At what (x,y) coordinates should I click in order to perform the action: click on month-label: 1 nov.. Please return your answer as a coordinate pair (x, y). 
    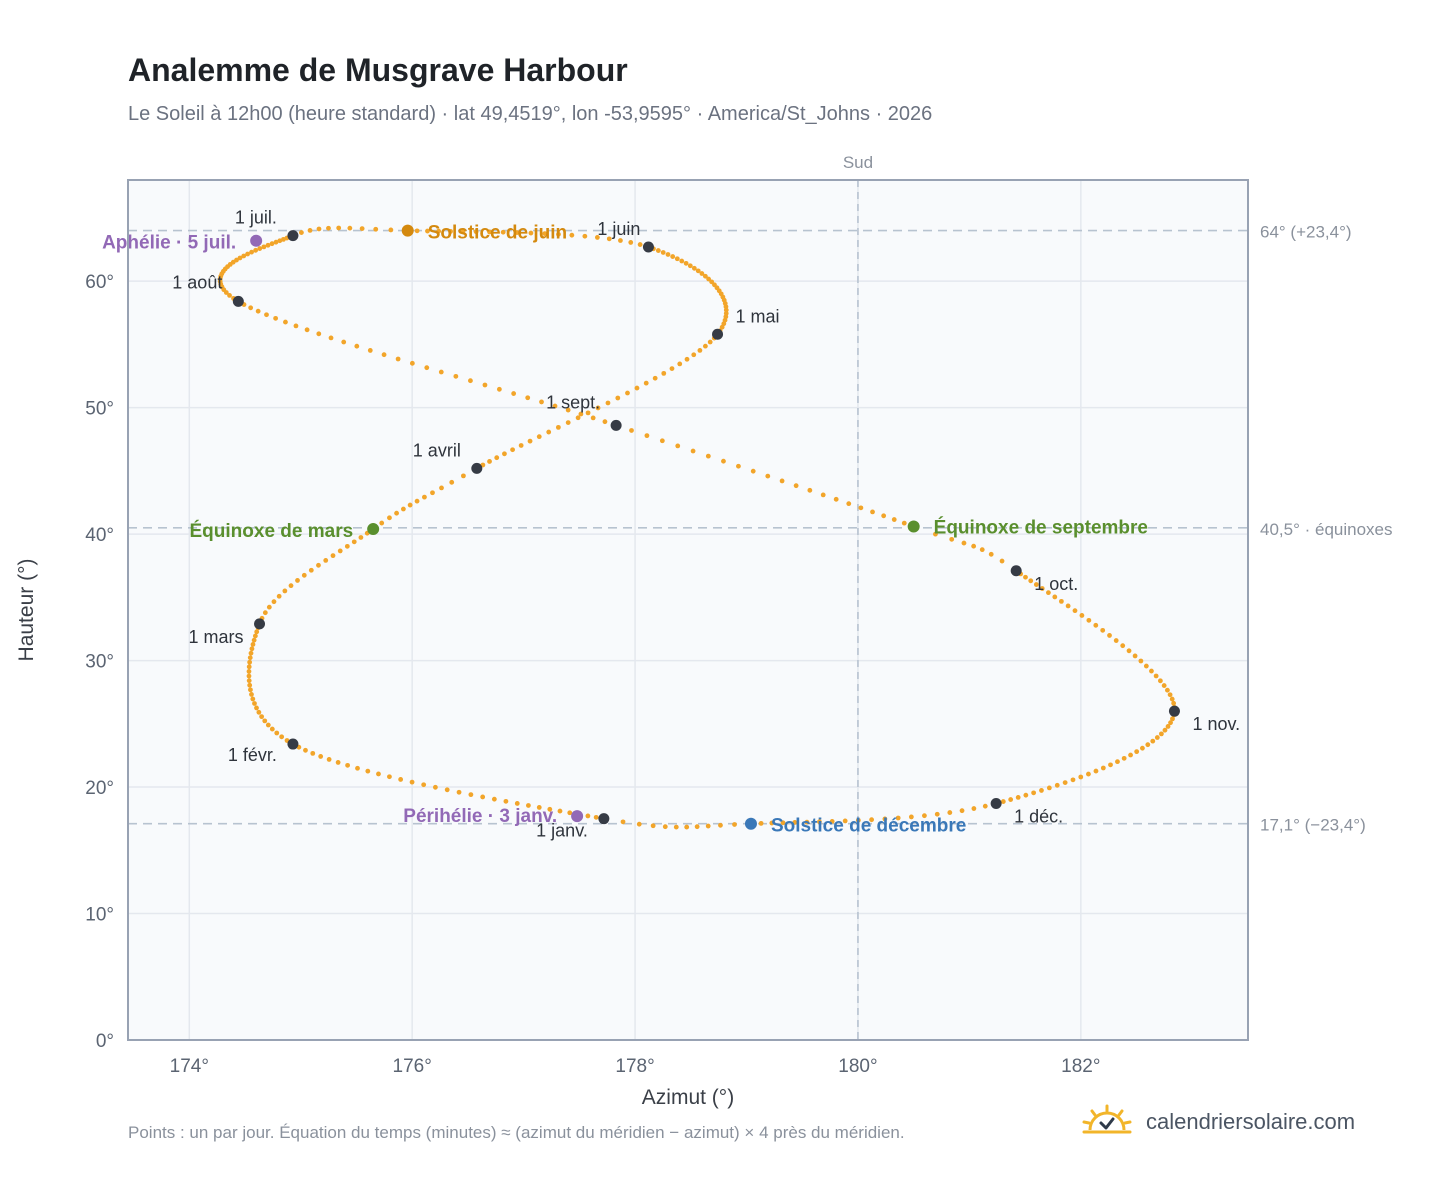
    Looking at the image, I should click on (1216, 724).